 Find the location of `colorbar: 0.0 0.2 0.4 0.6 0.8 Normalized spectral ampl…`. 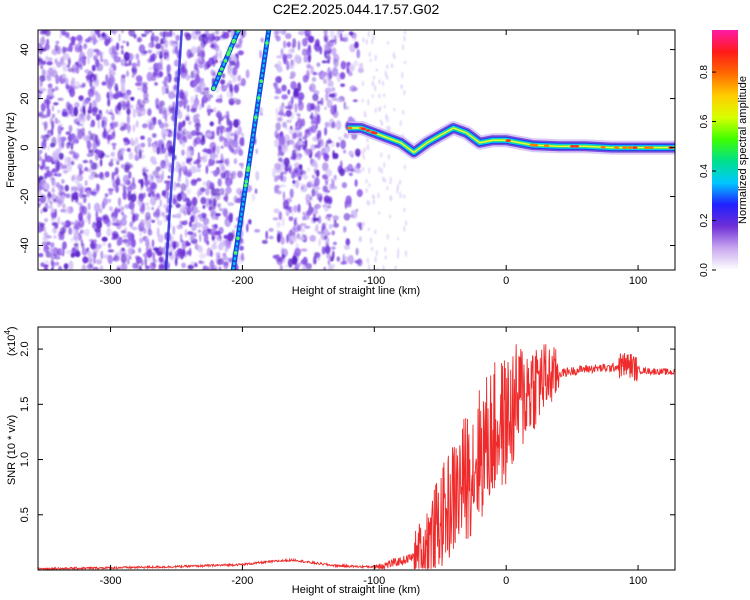

colorbar: 0.0 0.2 0.4 0.6 0.8 Normalized spectral ampl… is located at coordinates (724, 153).